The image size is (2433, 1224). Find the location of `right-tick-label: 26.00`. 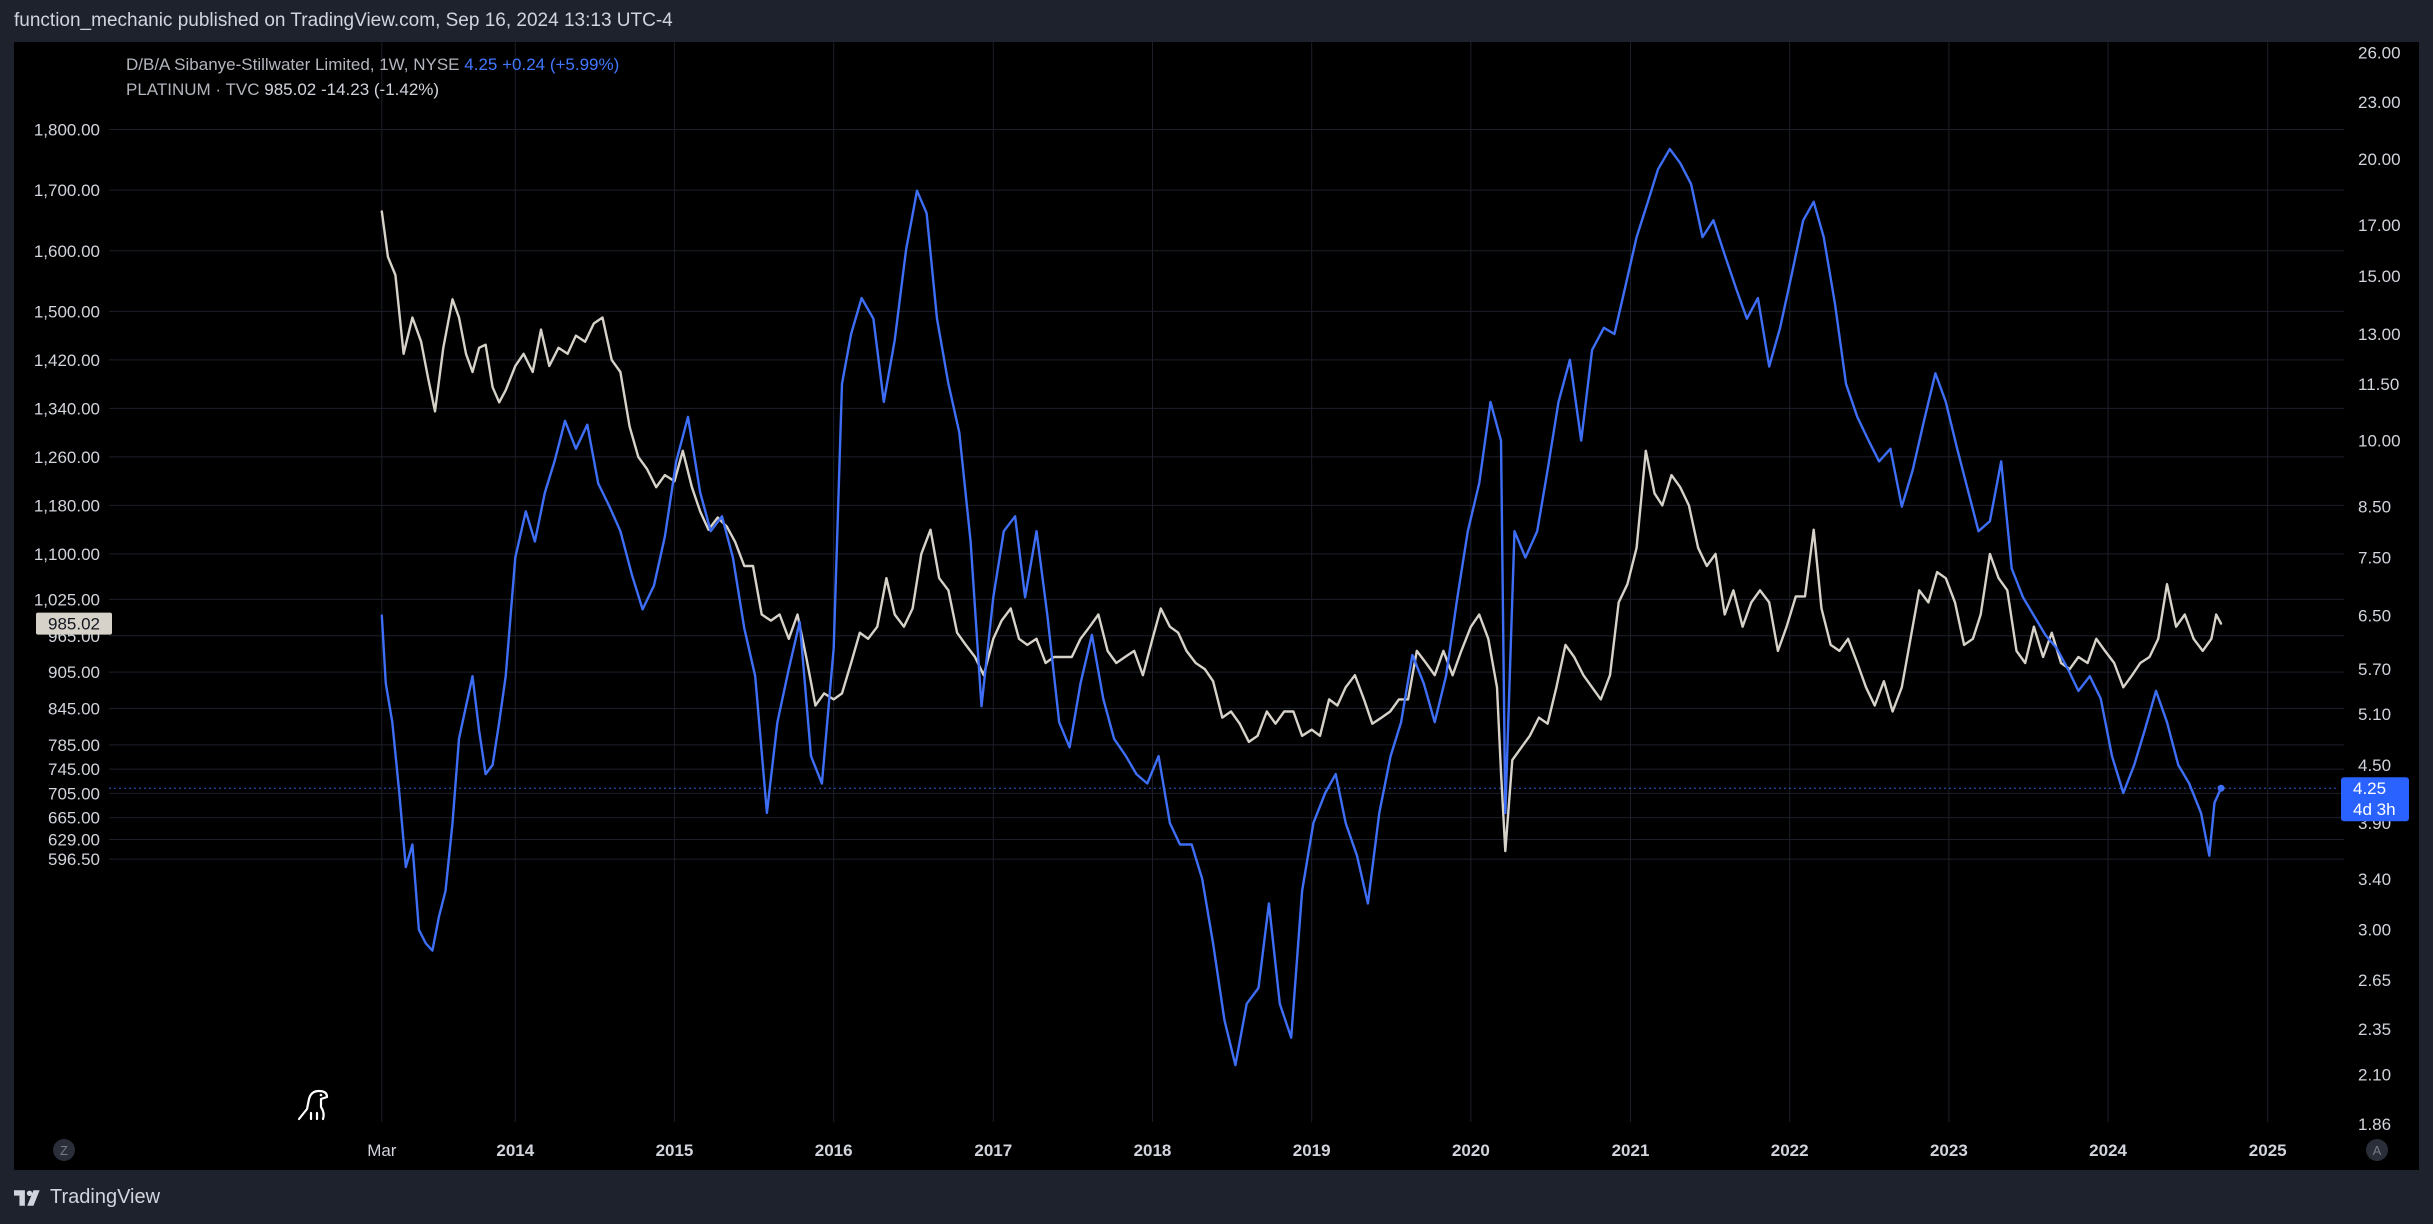

right-tick-label: 26.00 is located at coordinates (2379, 52).